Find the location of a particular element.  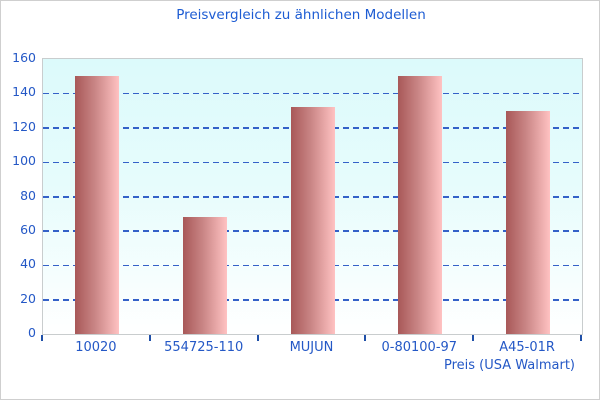

bar-A45-01R is located at coordinates (528, 222).